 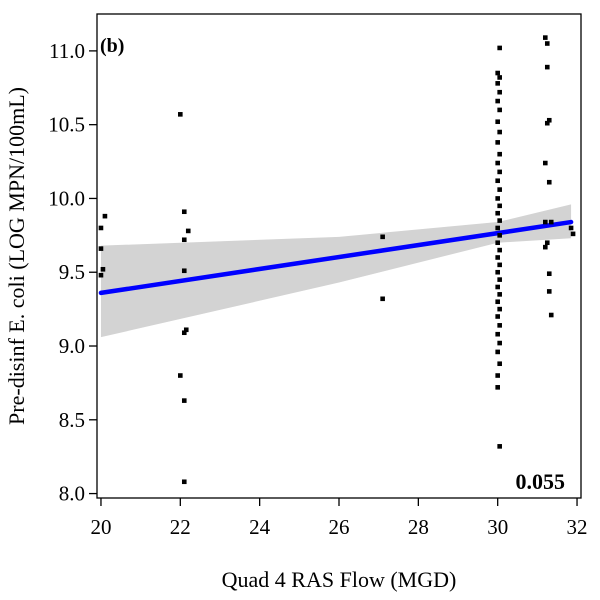 I want to click on panel-label: (b), so click(x=112, y=46).